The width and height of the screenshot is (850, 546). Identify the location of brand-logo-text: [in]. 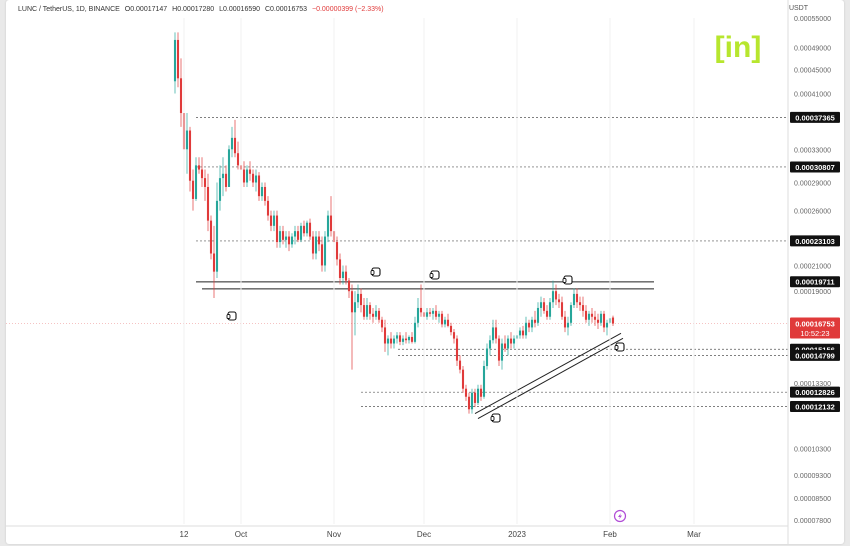
(738, 47).